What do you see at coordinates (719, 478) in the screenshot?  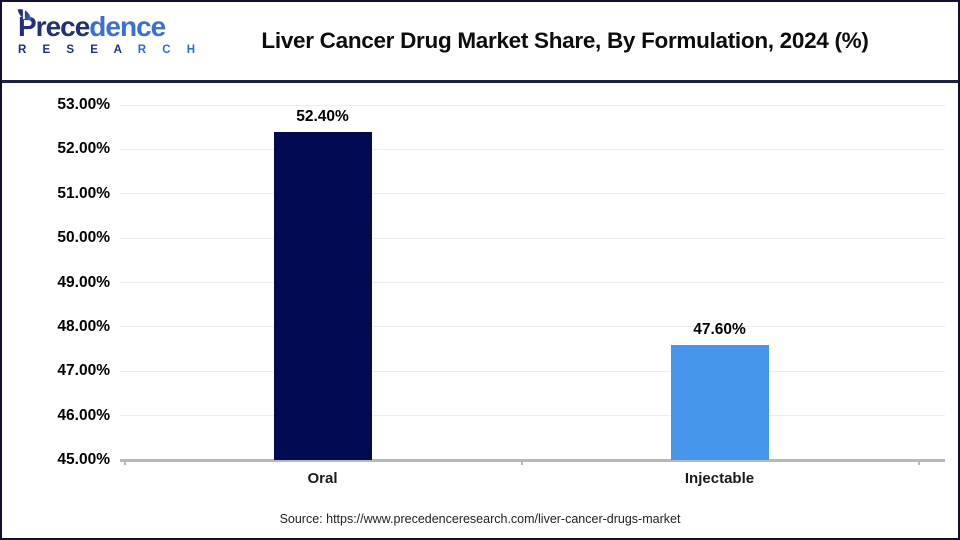 I see `category-label: Injectable` at bounding box center [719, 478].